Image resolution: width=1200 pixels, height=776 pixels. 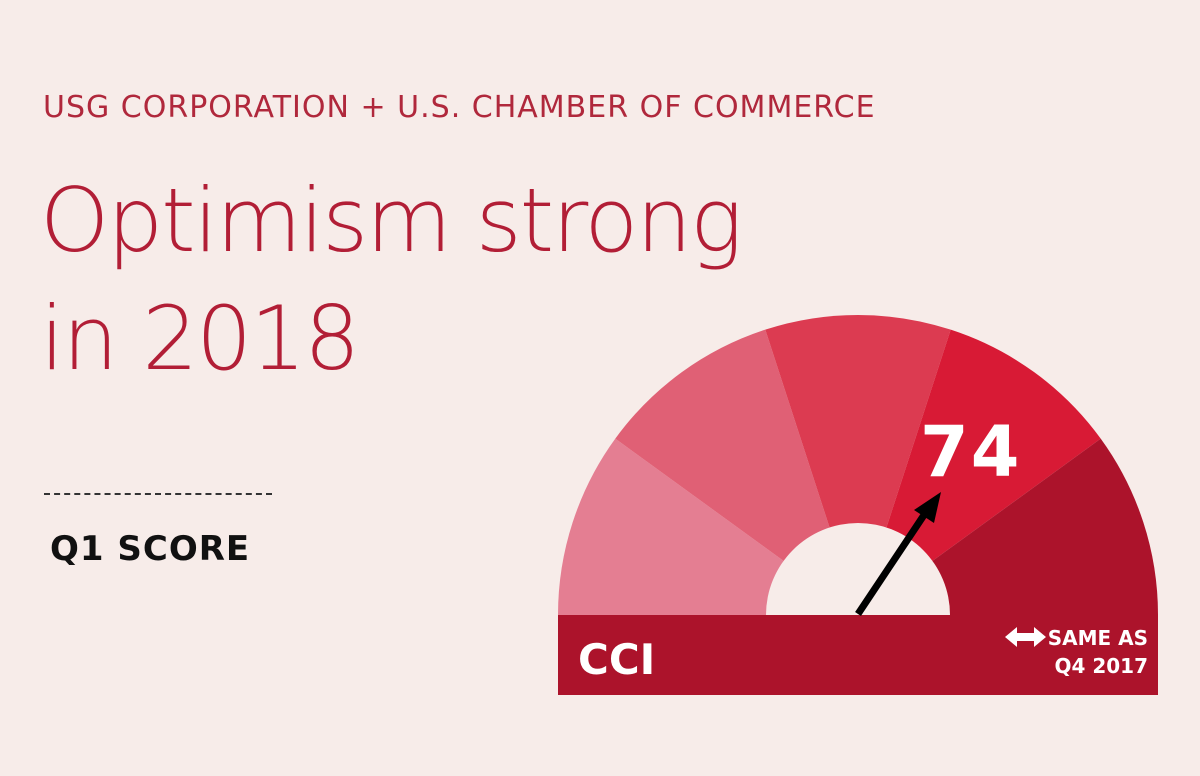 What do you see at coordinates (200, 338) in the screenshot?
I see `headline-line-2: in 2018` at bounding box center [200, 338].